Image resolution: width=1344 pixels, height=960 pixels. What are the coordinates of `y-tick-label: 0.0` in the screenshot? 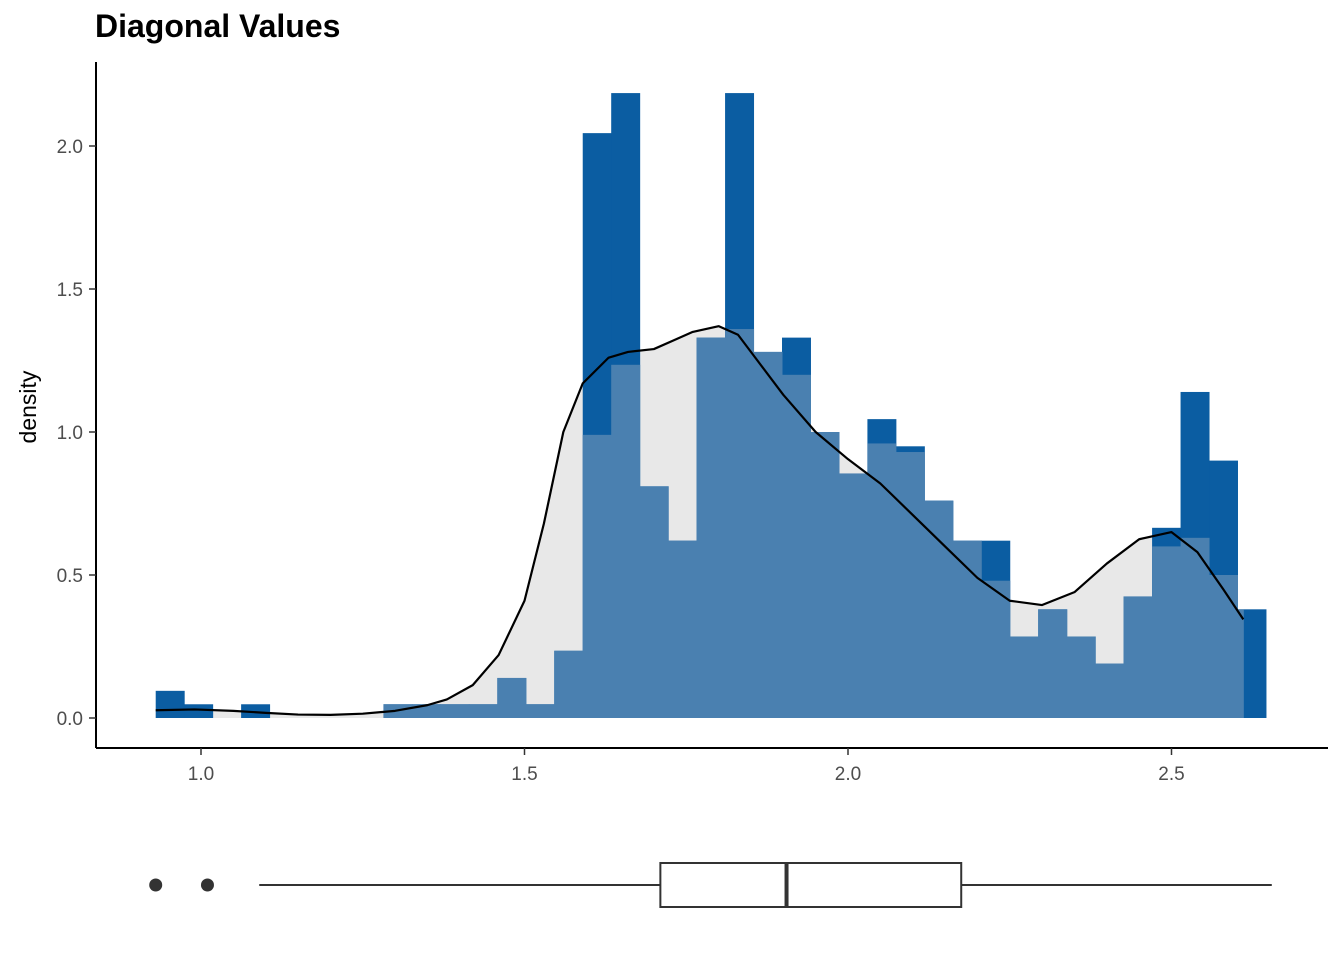 It's located at (70, 719).